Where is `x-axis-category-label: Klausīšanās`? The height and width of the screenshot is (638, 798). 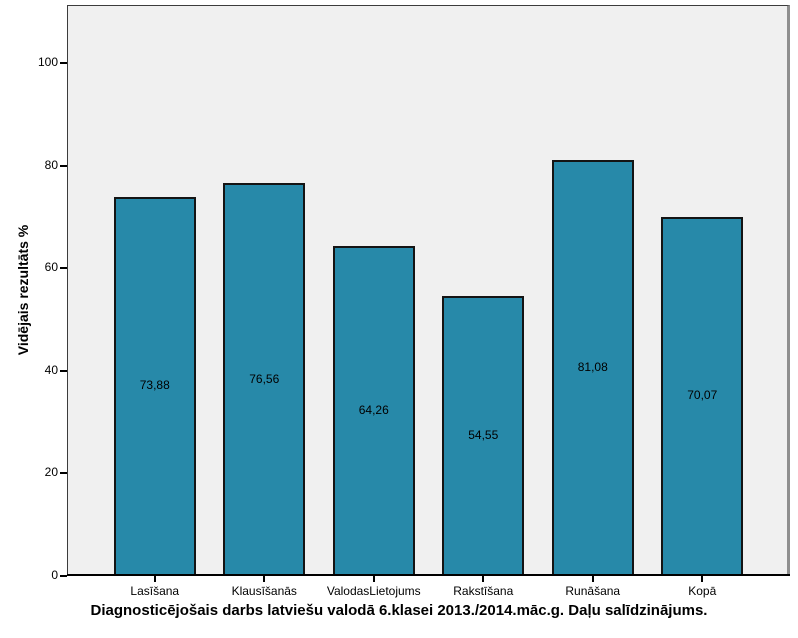 x-axis-category-label: Klausīšanās is located at coordinates (264, 591).